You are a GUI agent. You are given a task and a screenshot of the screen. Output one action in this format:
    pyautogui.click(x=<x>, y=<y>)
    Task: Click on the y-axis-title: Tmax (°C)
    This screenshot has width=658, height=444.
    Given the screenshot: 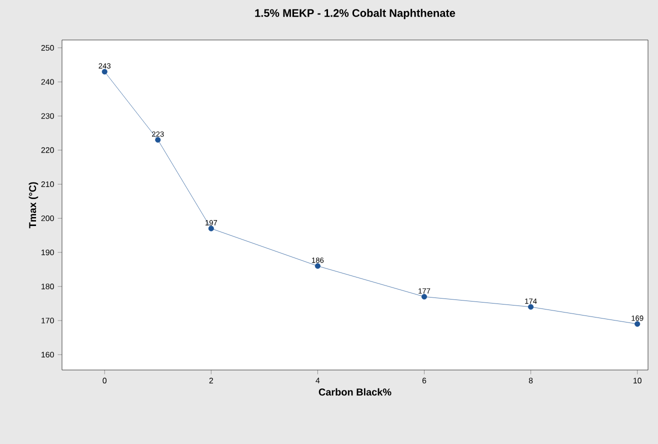 What is the action you would take?
    pyautogui.click(x=33, y=205)
    